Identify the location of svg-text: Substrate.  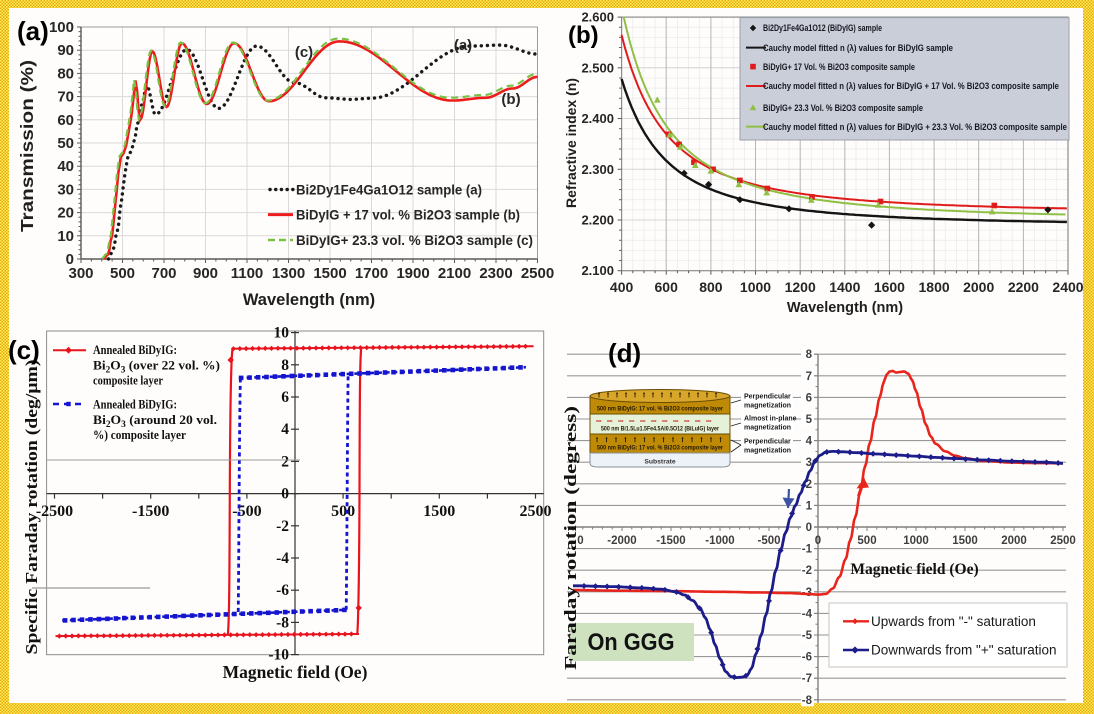
(660, 462).